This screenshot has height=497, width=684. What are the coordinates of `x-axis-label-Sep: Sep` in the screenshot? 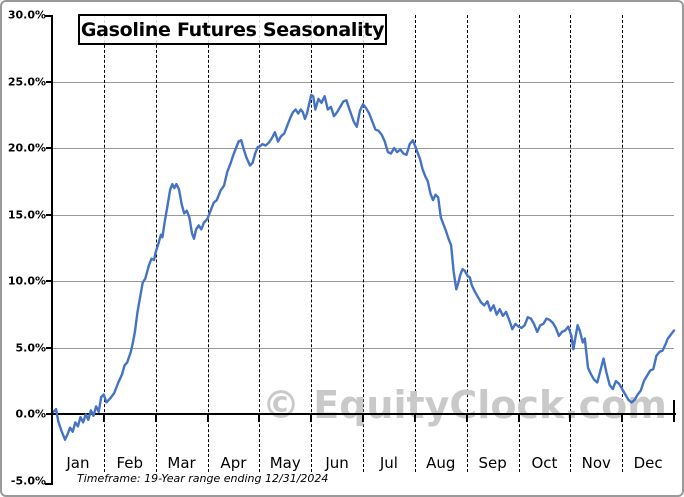 It's located at (492, 463).